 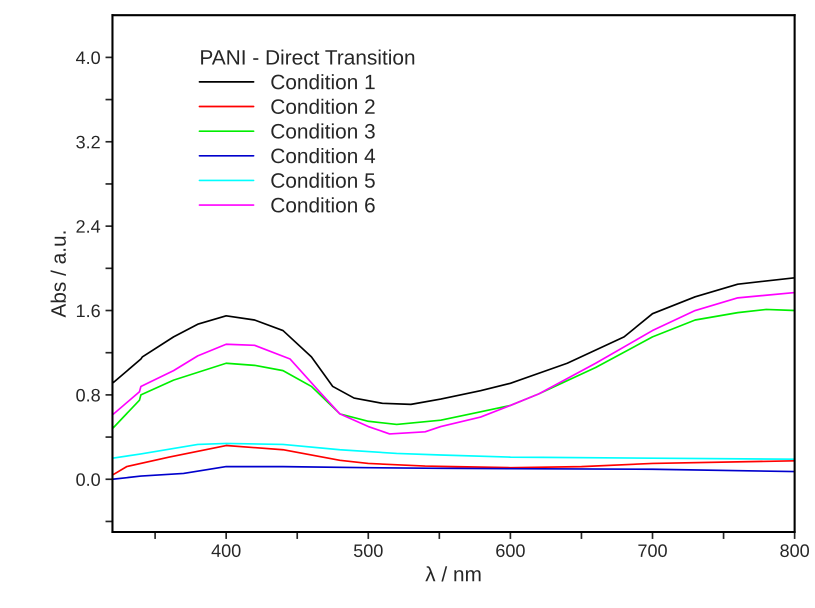 I want to click on legend-label: Condition 2, so click(x=323, y=106).